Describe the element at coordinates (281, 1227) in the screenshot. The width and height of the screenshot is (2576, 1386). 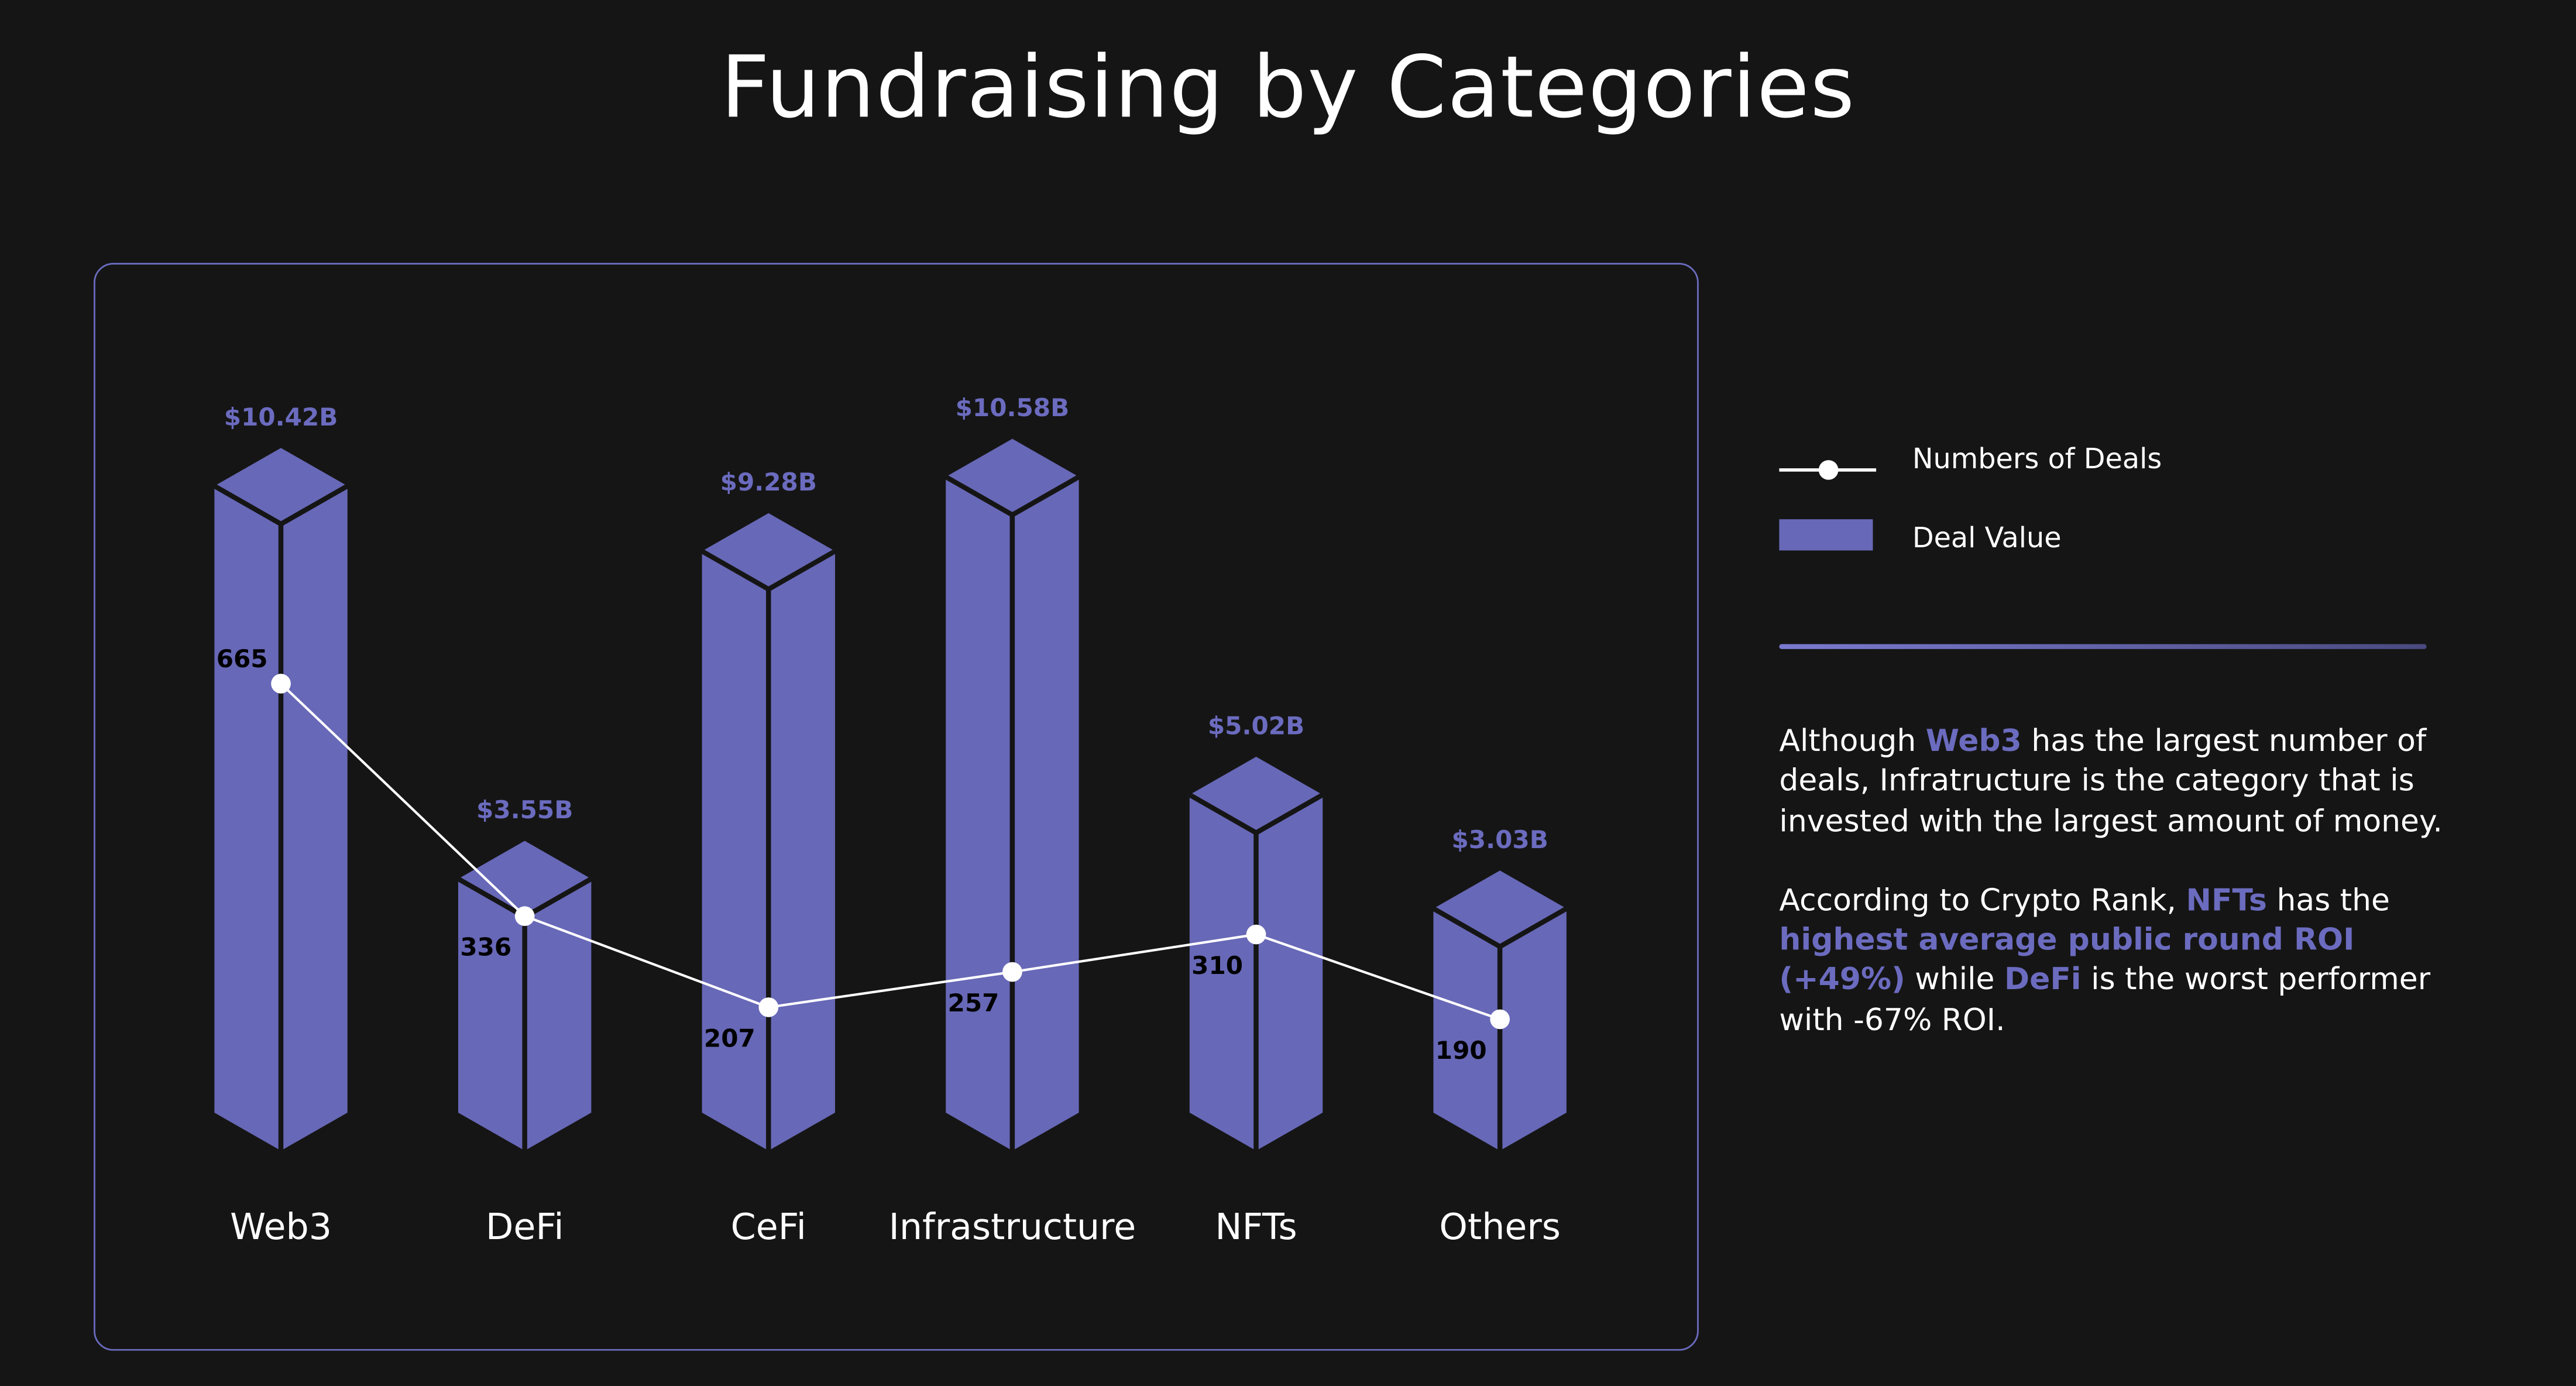
I see `category-label: Web3` at that location.